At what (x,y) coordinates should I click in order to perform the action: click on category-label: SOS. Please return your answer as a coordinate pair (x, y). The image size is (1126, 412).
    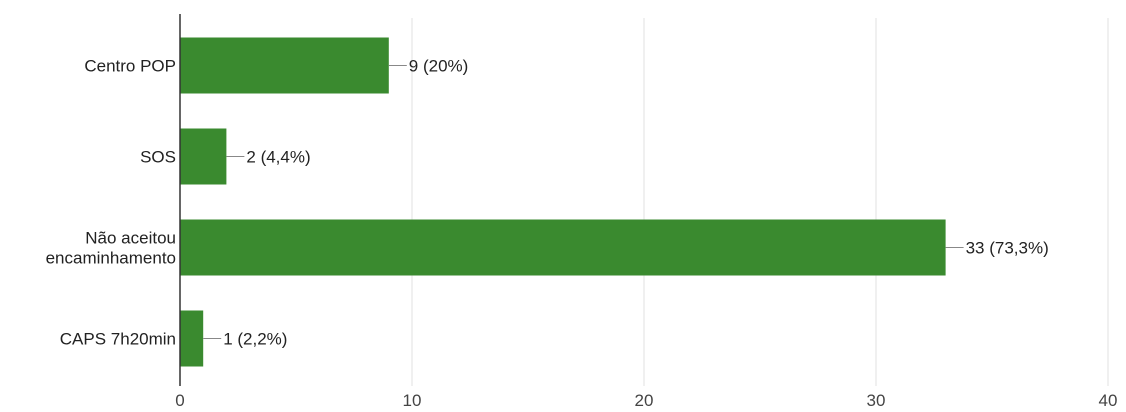
    Looking at the image, I should click on (158, 157).